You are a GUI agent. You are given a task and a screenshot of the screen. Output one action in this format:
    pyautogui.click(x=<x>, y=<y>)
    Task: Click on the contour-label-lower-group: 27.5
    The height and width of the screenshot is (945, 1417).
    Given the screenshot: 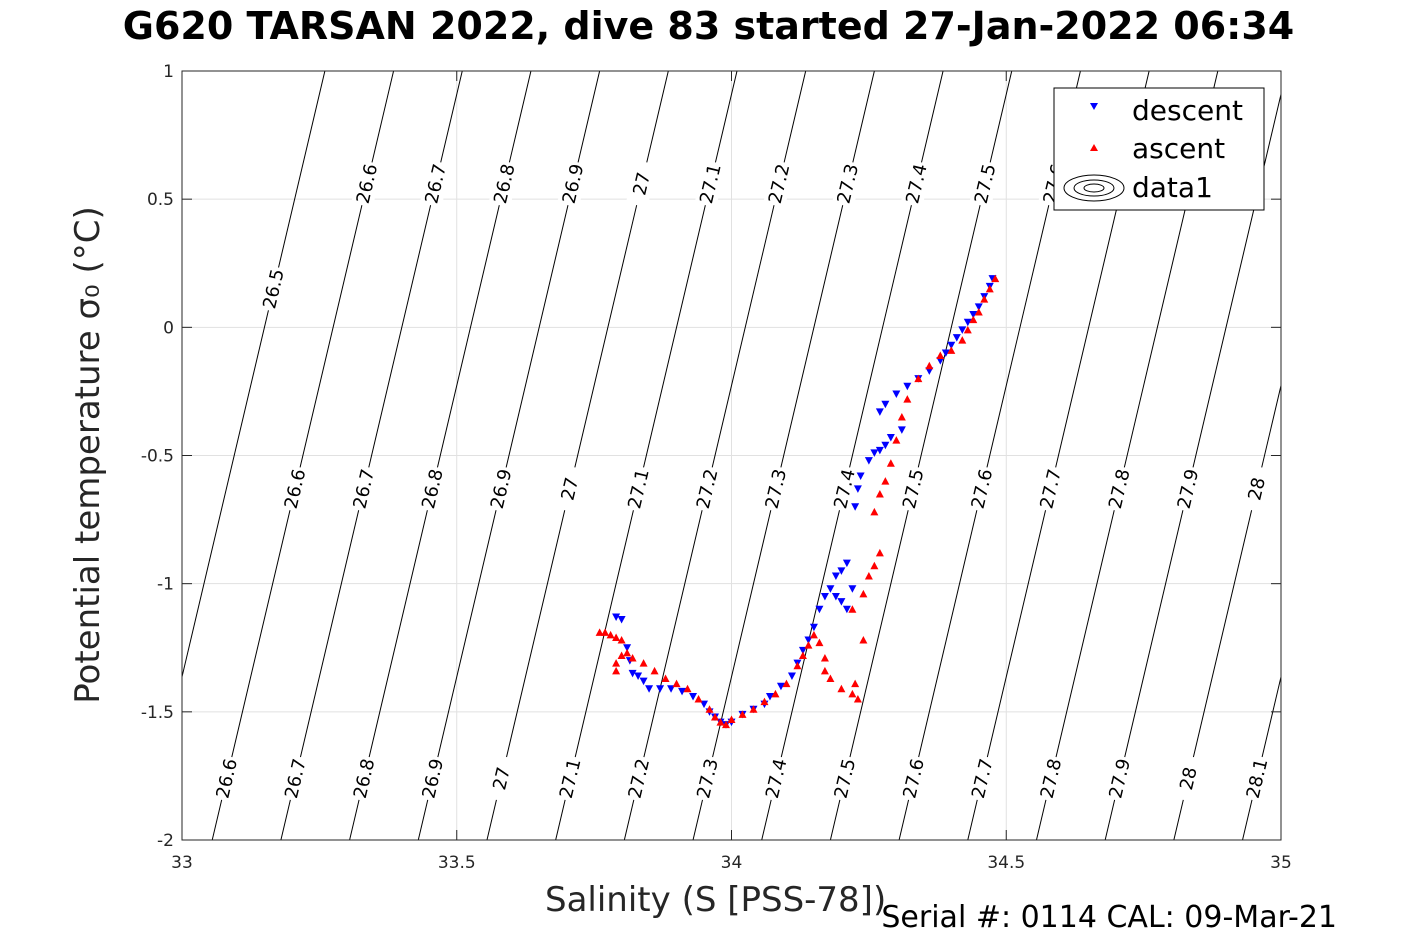 What is the action you would take?
    pyautogui.click(x=913, y=488)
    